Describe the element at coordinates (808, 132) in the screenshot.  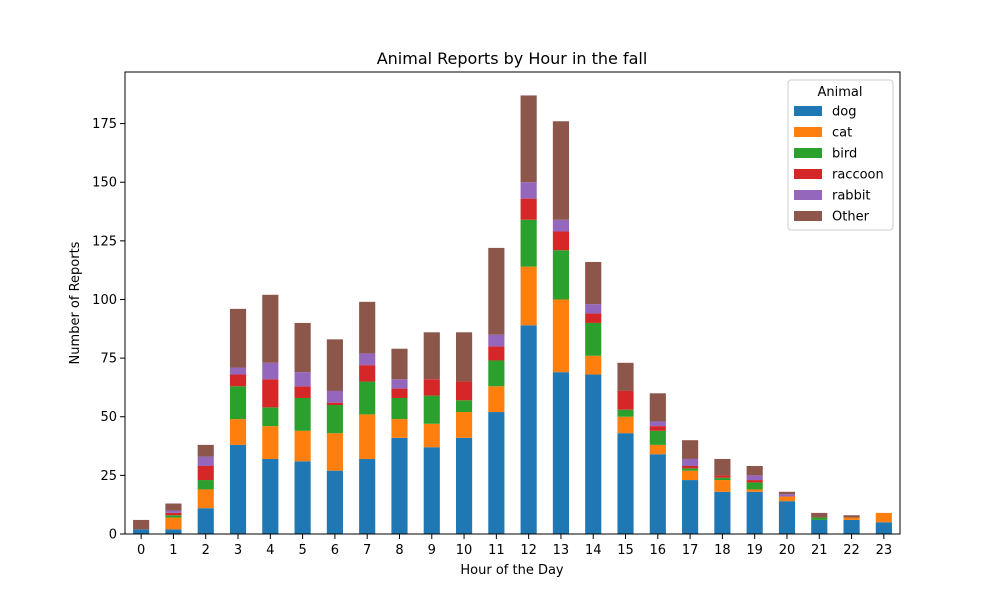
I see `legend-swatch-cat` at that location.